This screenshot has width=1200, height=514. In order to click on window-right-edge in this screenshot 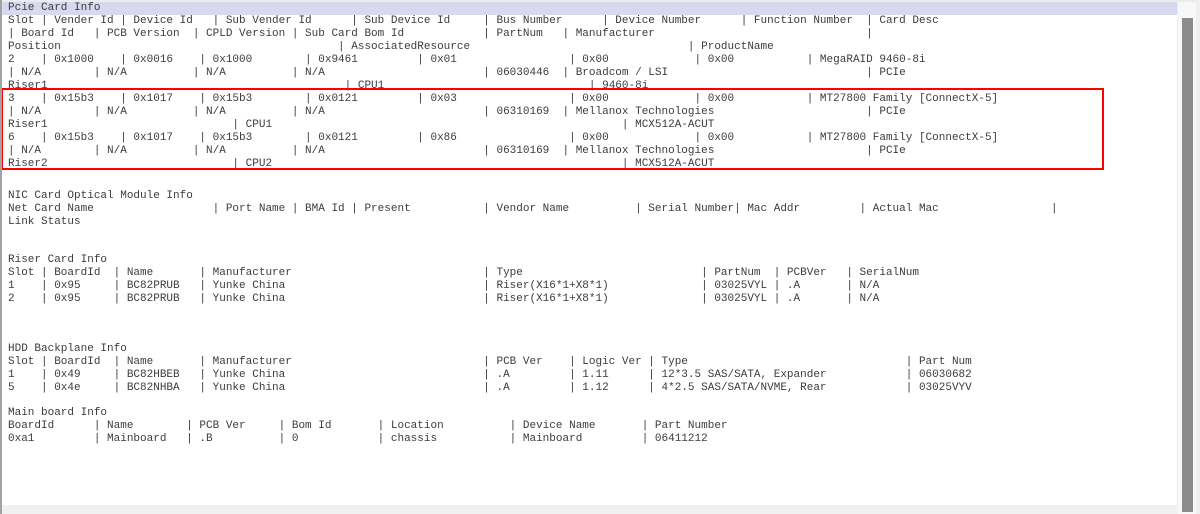, I will do `click(1198, 257)`.